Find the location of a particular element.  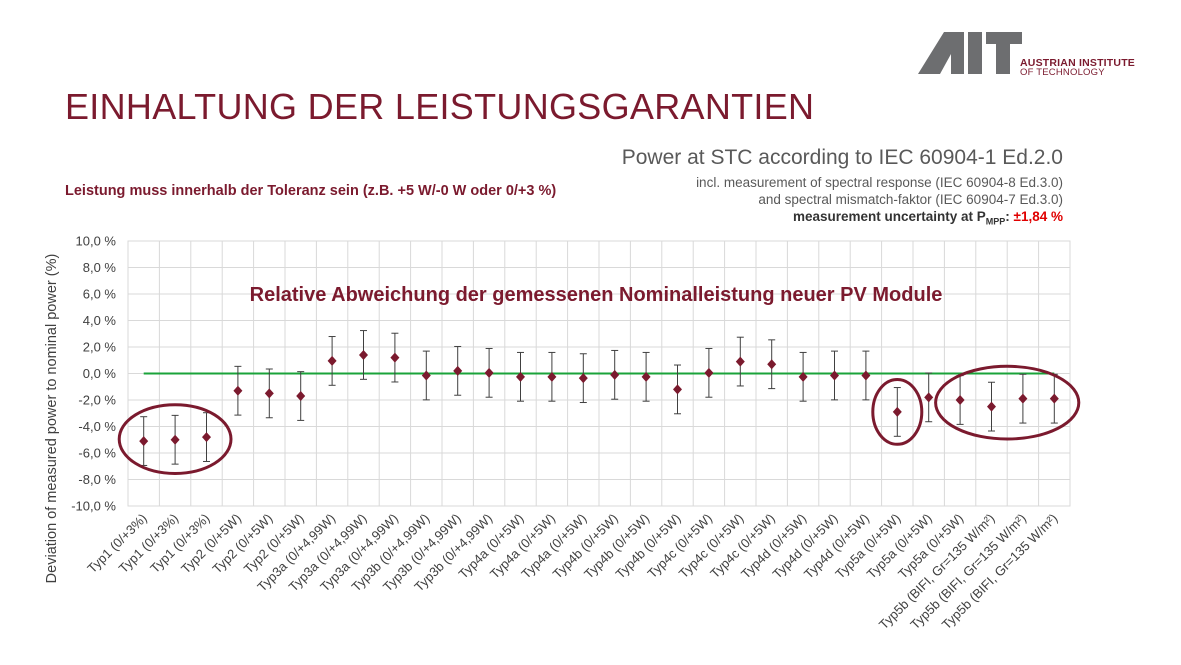

y-tick-label: -6,0 % is located at coordinates (97, 453).